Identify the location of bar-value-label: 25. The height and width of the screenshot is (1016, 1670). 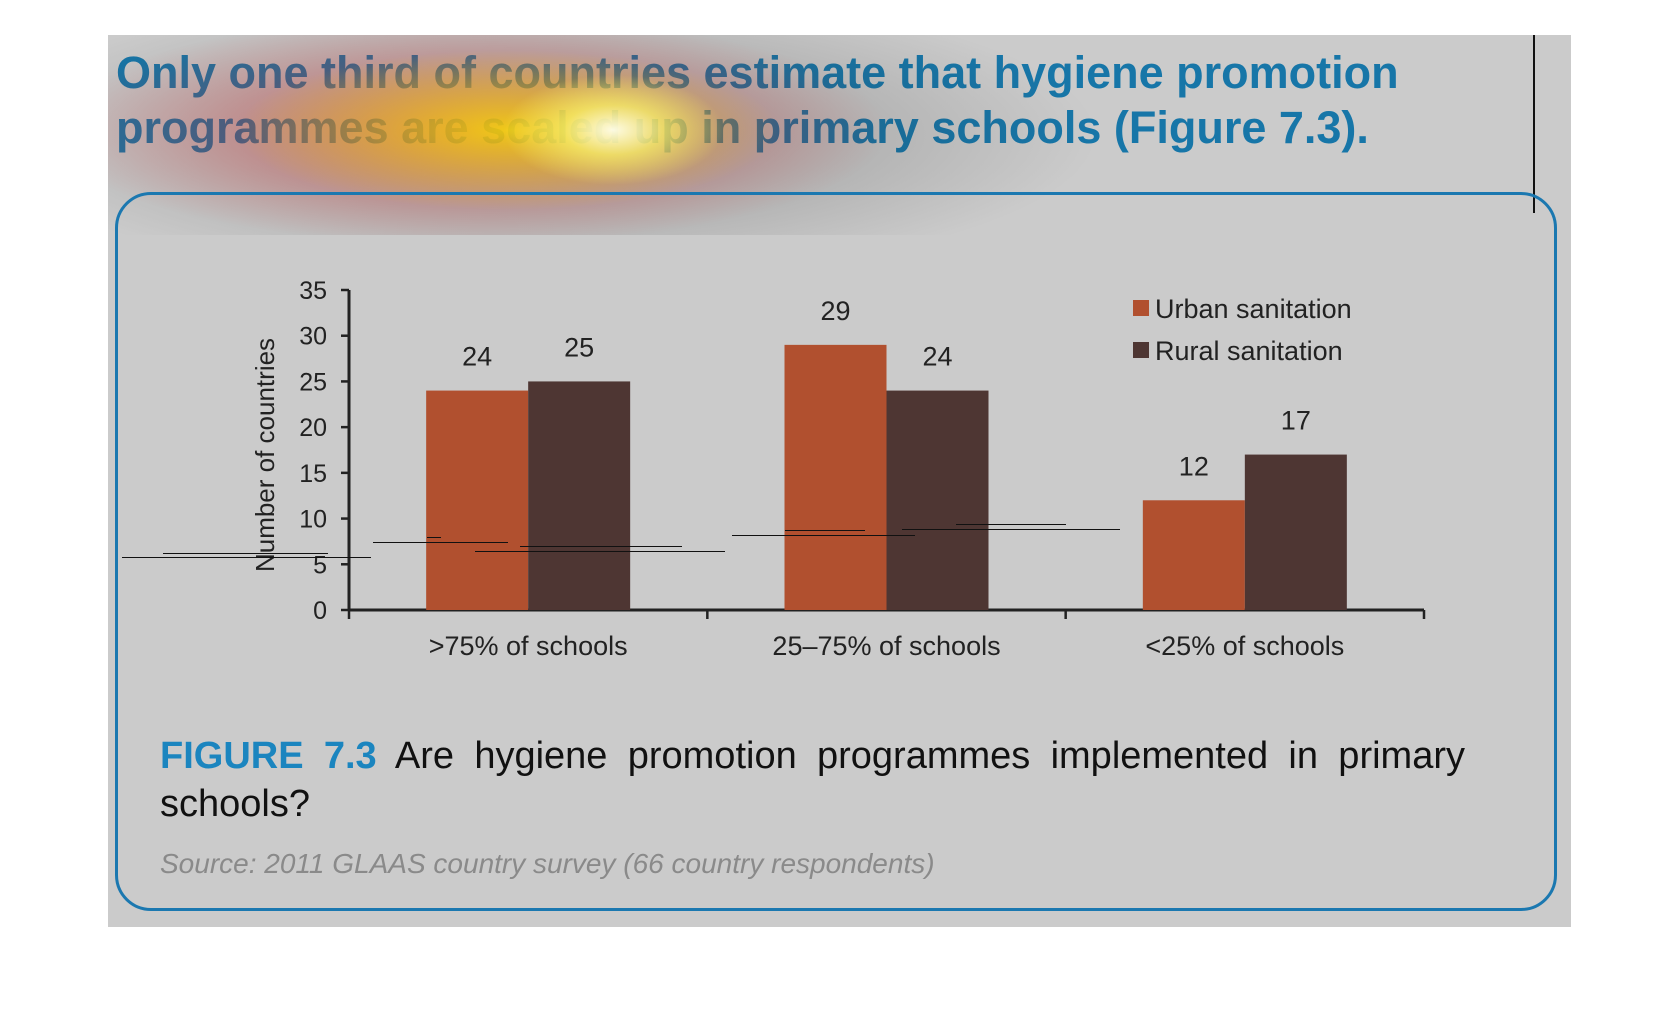
(579, 347).